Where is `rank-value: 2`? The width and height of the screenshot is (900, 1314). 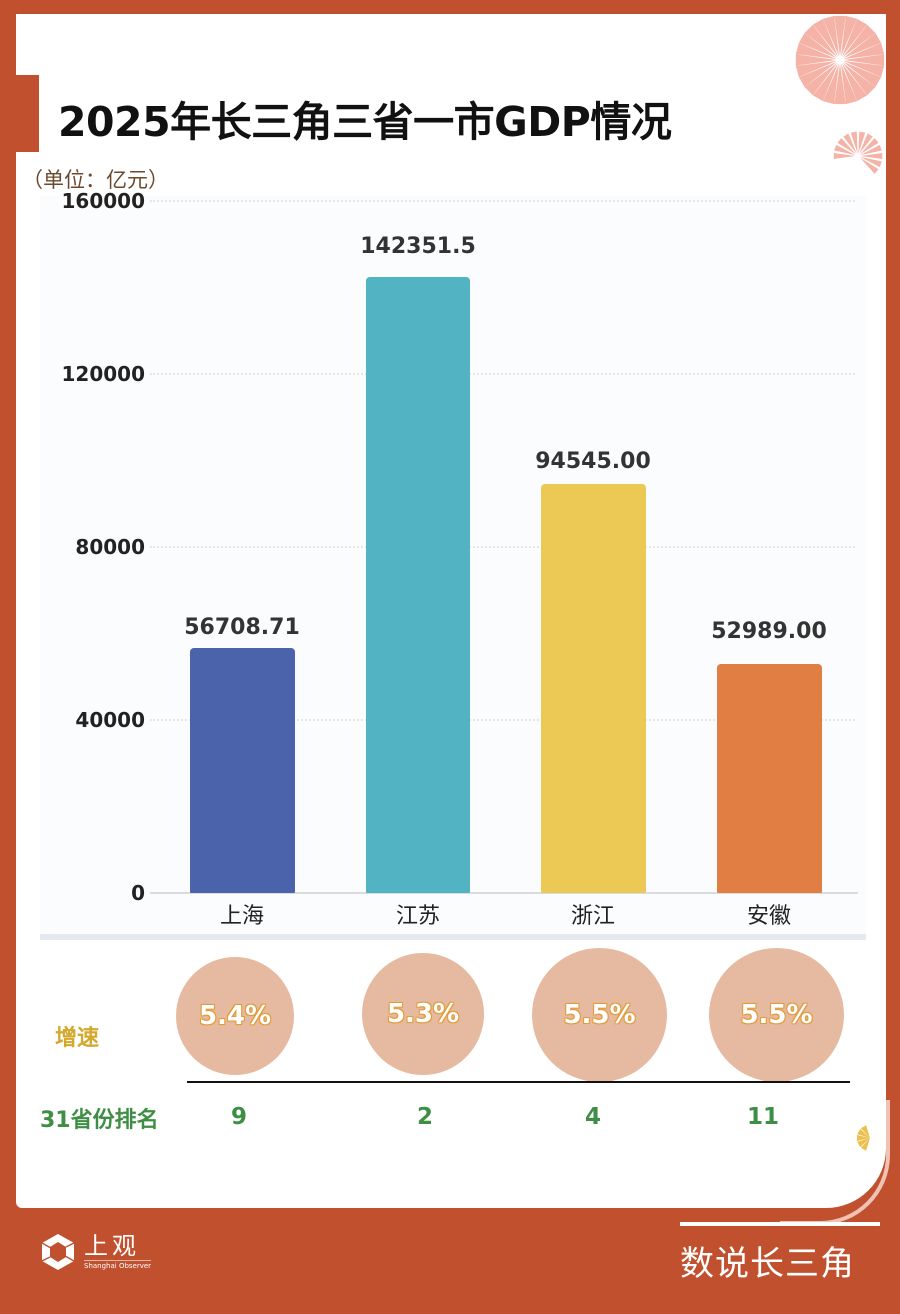 rank-value: 2 is located at coordinates (424, 1117).